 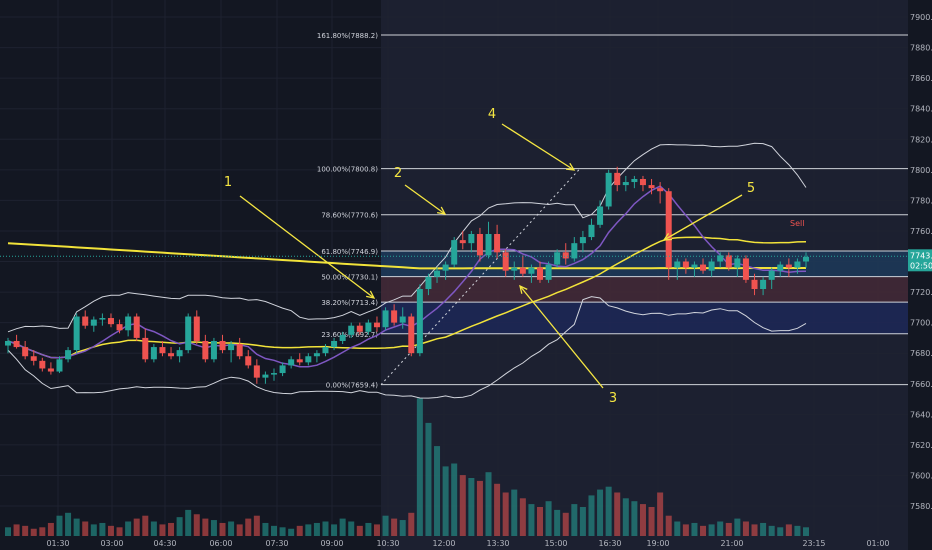 I want to click on price-tick-label: 7780.0, so click(x=921, y=200).